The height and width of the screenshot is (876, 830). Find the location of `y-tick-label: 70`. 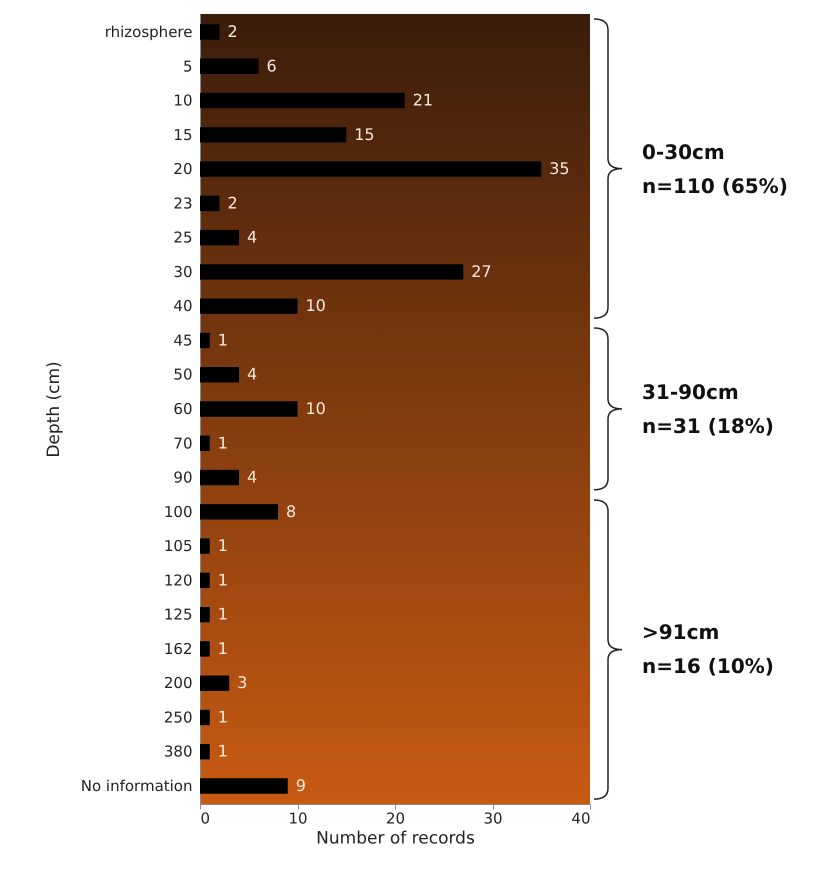

y-tick-label: 70 is located at coordinates (182, 443).